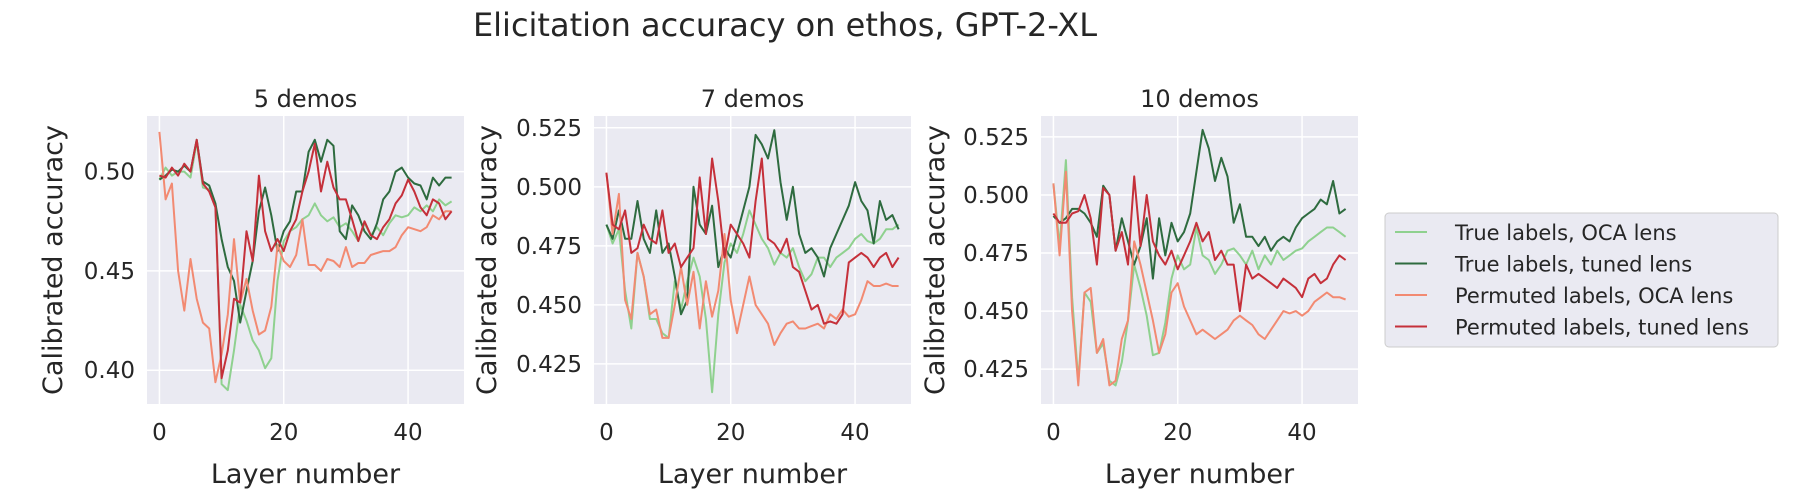 The width and height of the screenshot is (1800, 500). I want to click on legend-box, so click(1581, 280).